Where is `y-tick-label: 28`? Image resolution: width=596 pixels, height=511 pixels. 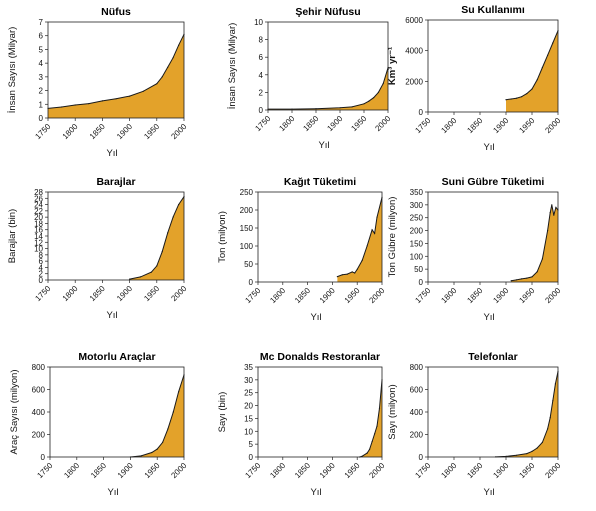 y-tick-label: 28 is located at coordinates (38, 192).